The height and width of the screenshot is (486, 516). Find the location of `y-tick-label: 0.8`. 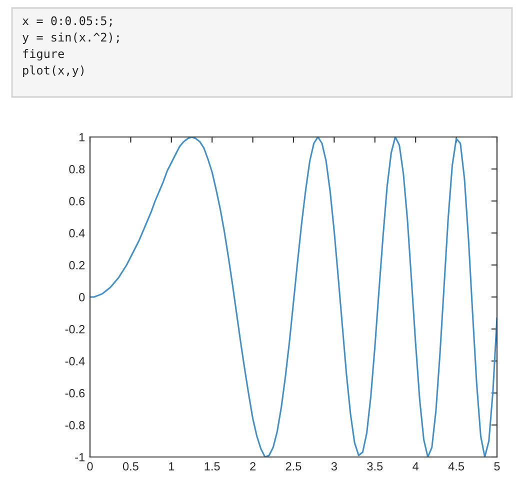

y-tick-label: 0.8 is located at coordinates (77, 169).